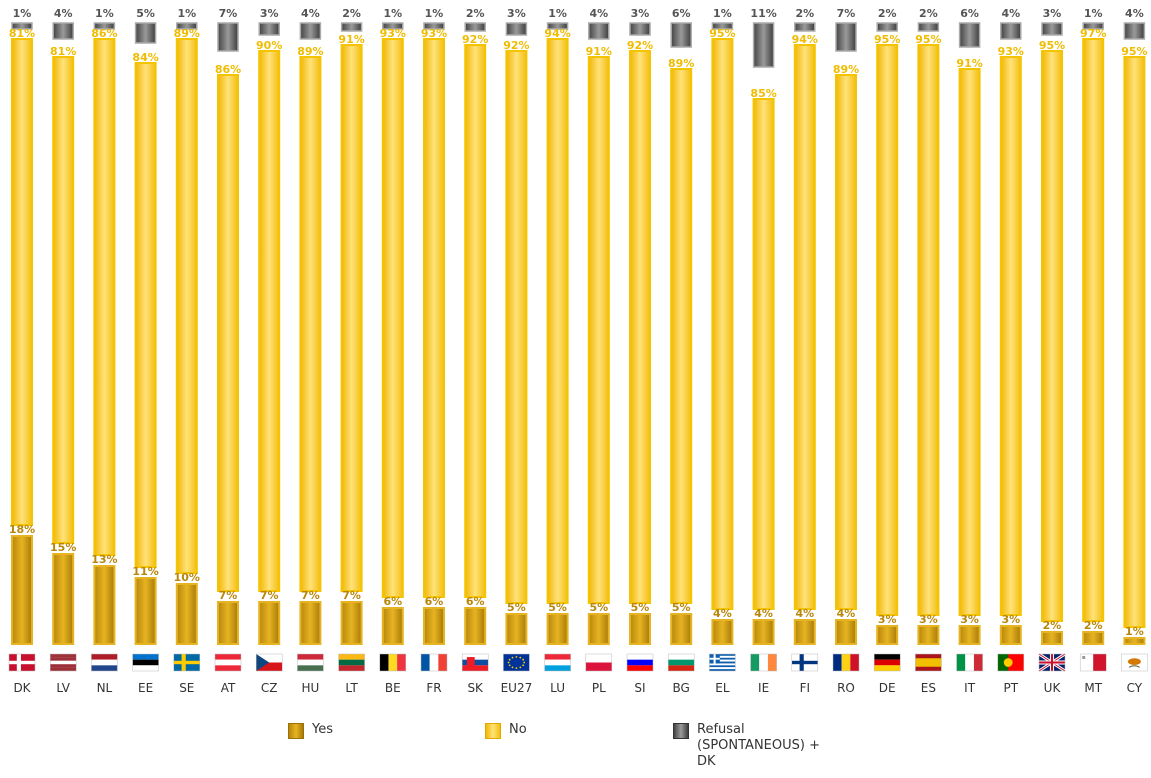 The height and width of the screenshot is (778, 1151). I want to click on x-tick-label-sk: SK, so click(475, 688).